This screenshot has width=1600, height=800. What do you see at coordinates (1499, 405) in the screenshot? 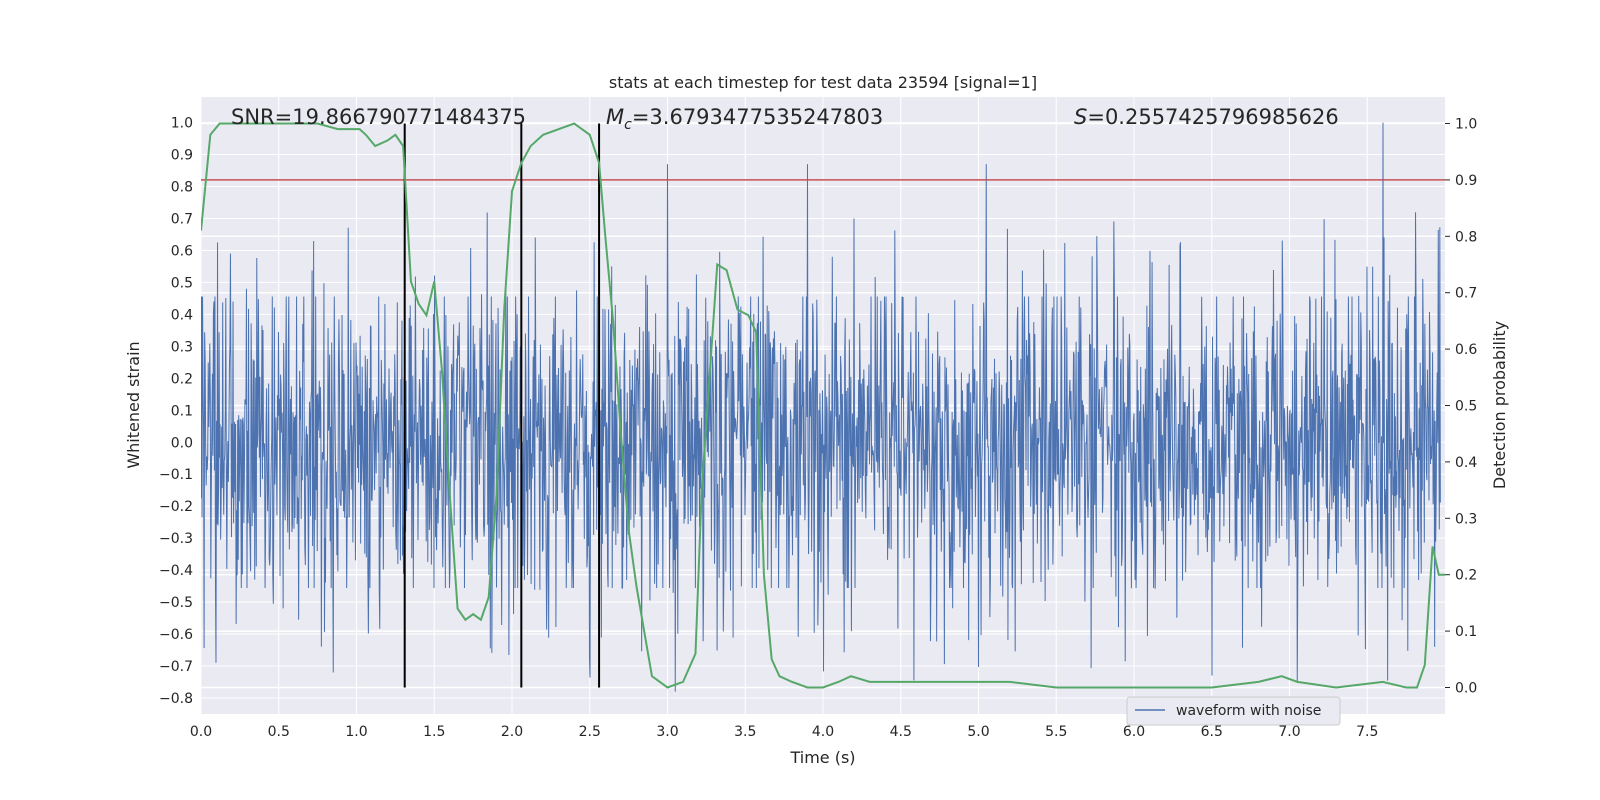
I see `y2-axis-label: Detection probability` at bounding box center [1499, 405].